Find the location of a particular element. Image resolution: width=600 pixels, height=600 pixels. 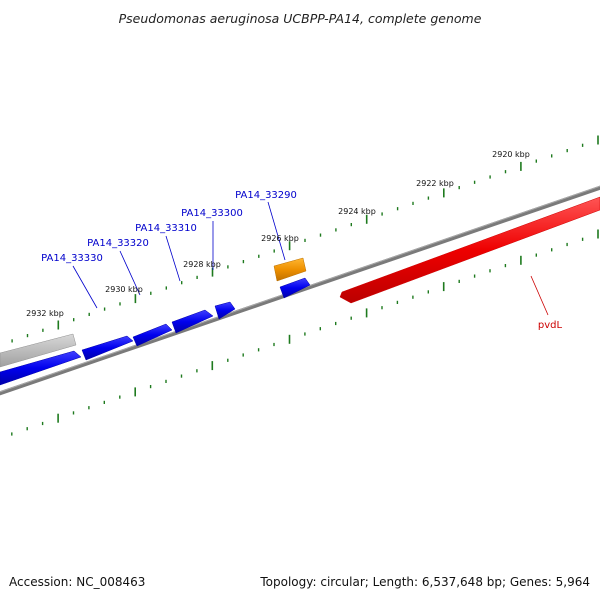

gene-label-pa14-33300: PA14_33300 is located at coordinates (212, 213).